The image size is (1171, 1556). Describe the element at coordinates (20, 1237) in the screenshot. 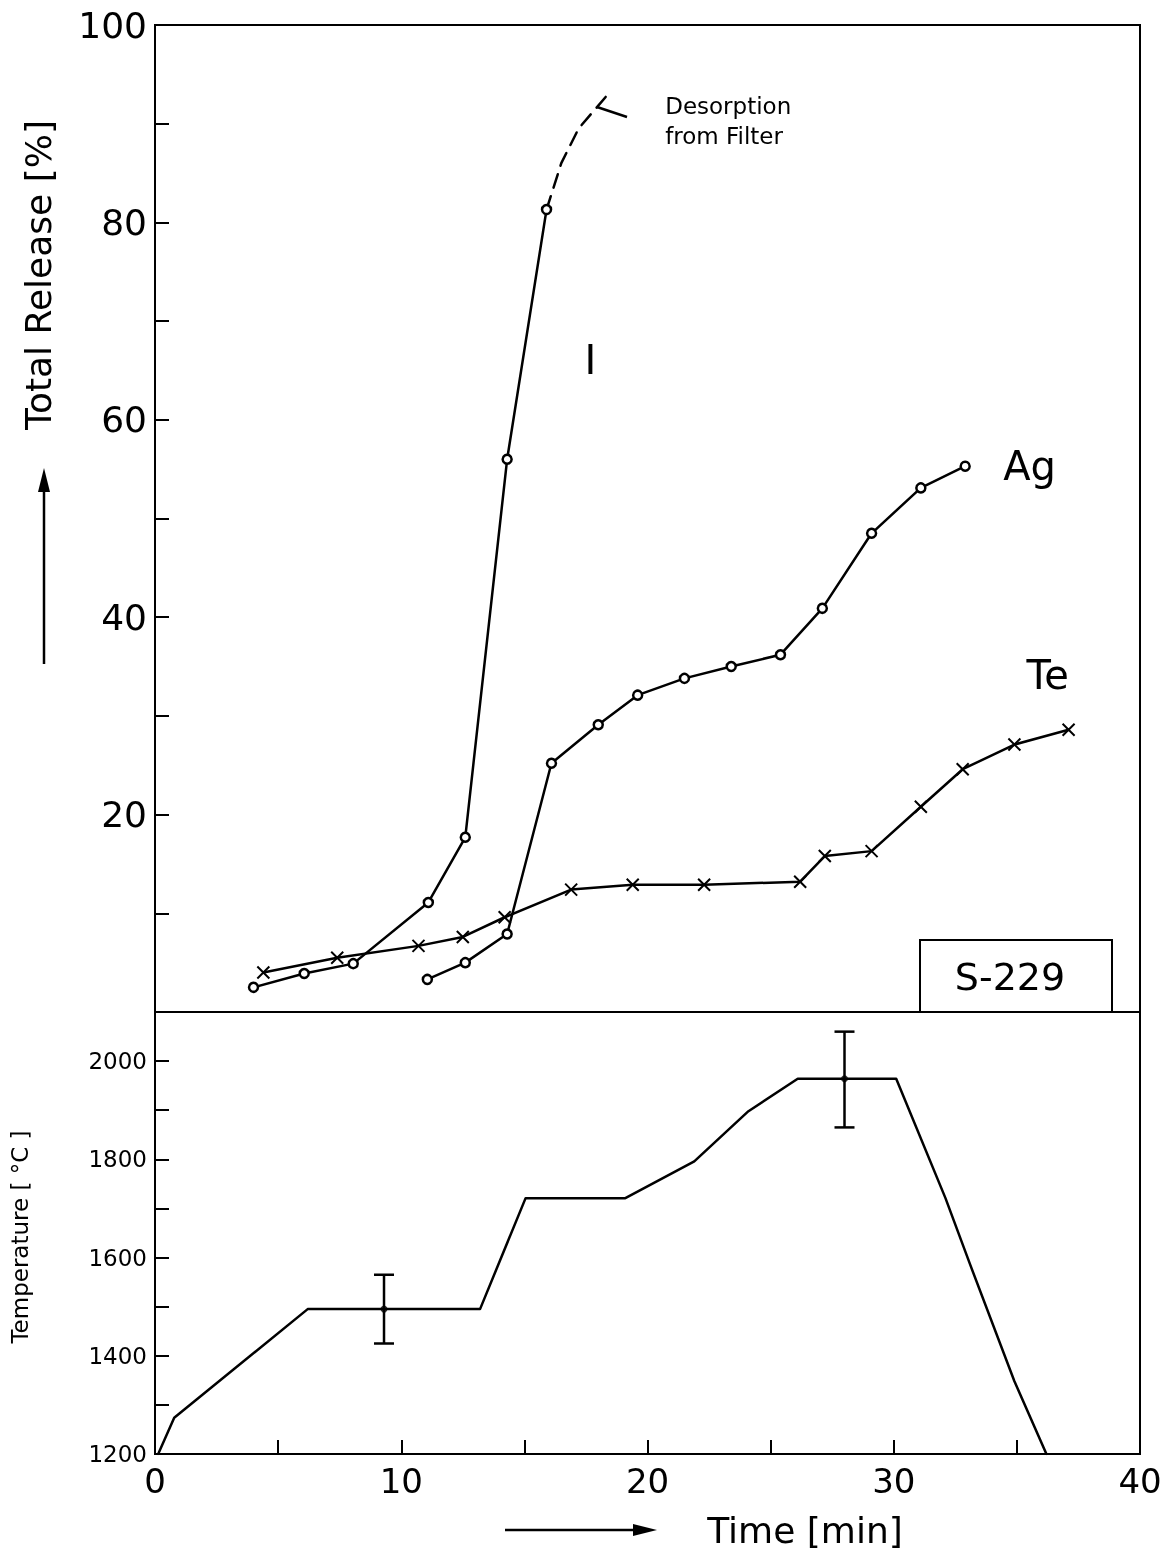

I see `y-axis-title: Temperature [ °C ]` at that location.